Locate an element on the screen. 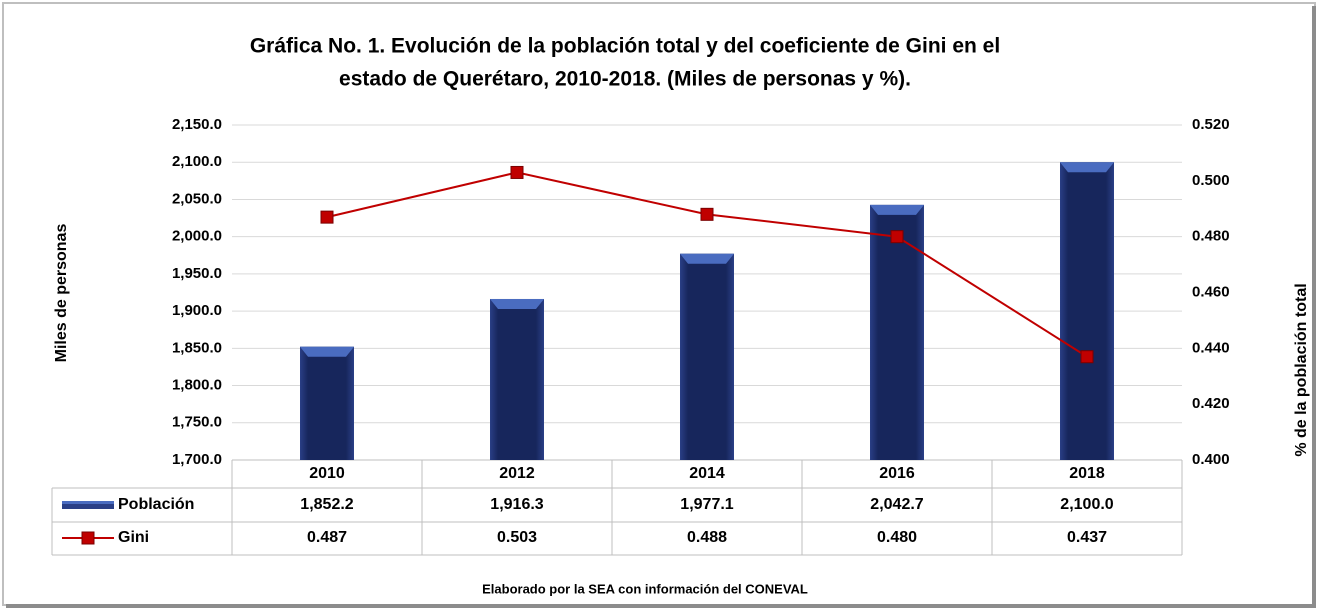 The width and height of the screenshot is (1318, 608). y-tick-label: 1,700.0 is located at coordinates (197, 459).